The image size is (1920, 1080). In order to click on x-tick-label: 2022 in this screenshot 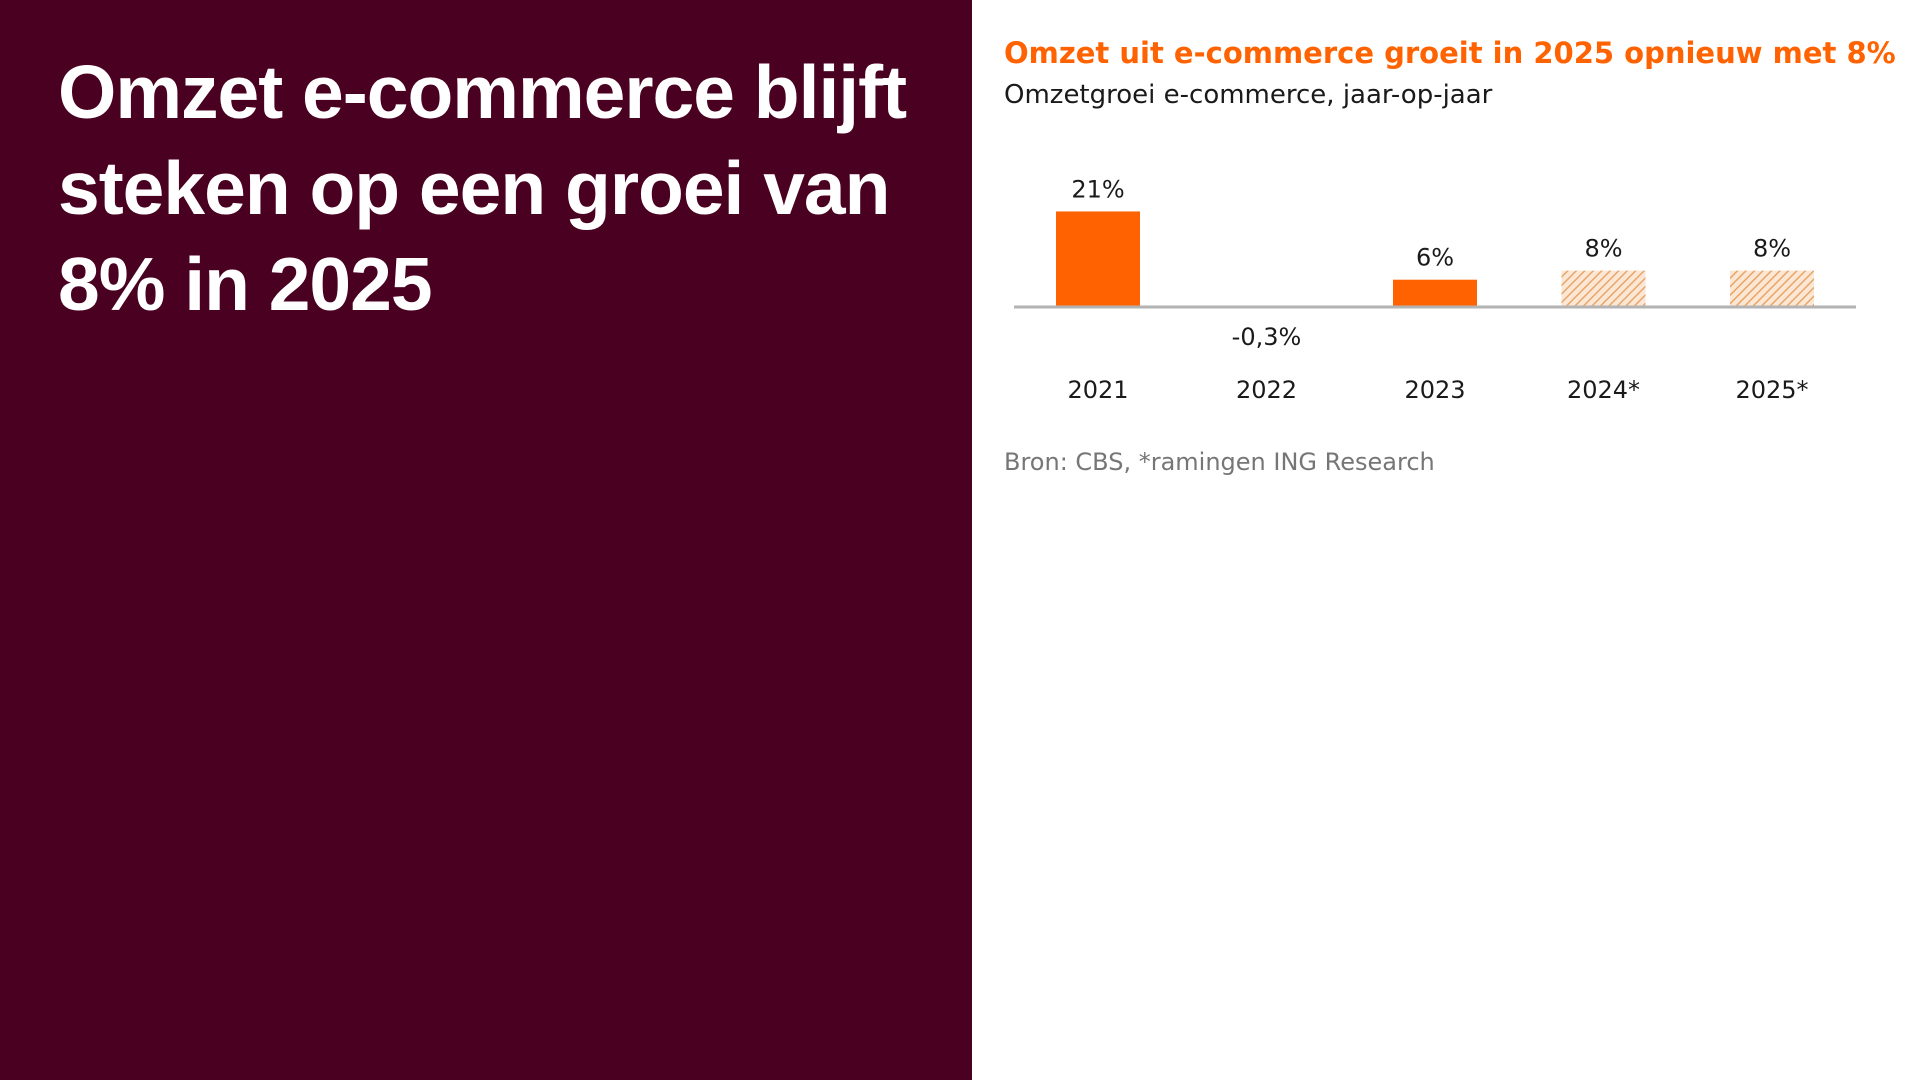, I will do `click(1266, 390)`.